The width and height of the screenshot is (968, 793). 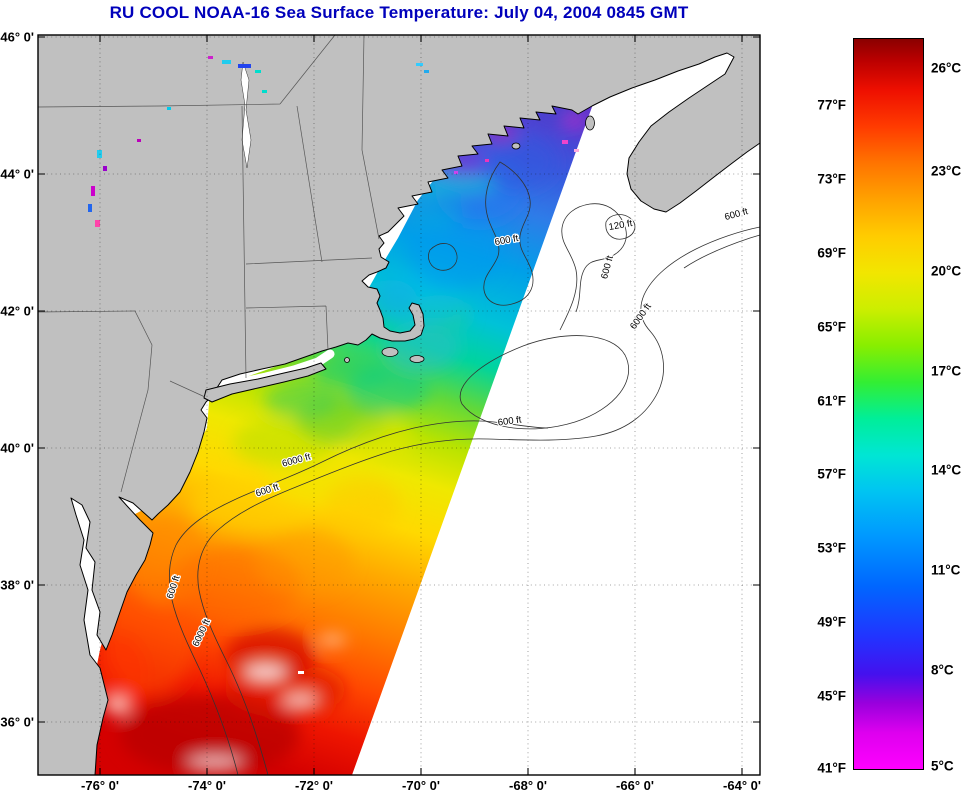 What do you see at coordinates (946, 271) in the screenshot?
I see `colorbar-c-label: 20°C` at bounding box center [946, 271].